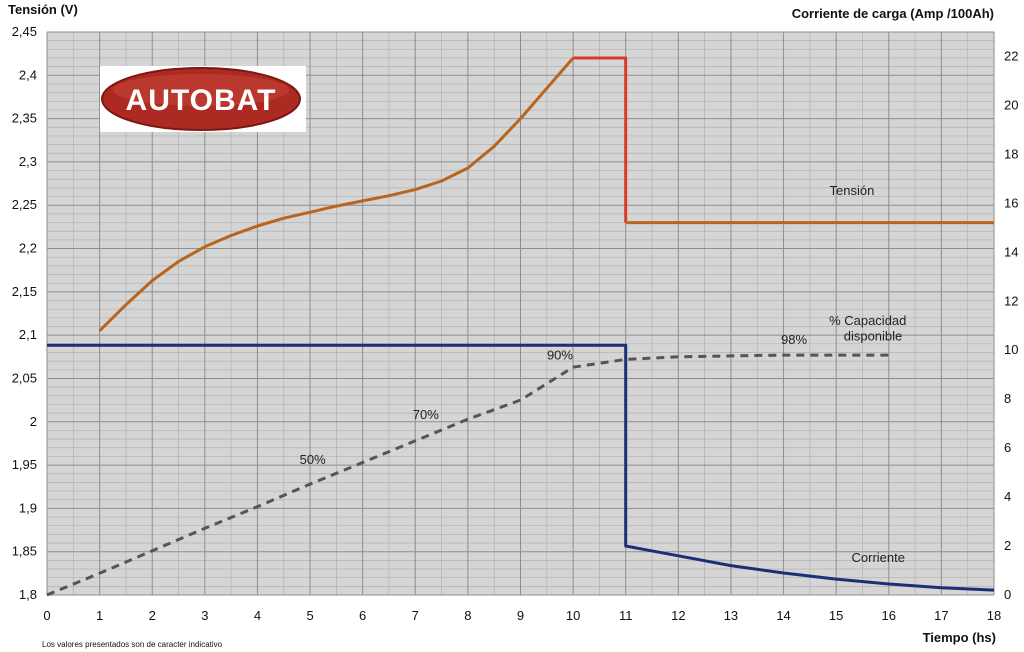 The width and height of the screenshot is (1024, 652). I want to click on annotation-label: % Capacidad, so click(867, 320).